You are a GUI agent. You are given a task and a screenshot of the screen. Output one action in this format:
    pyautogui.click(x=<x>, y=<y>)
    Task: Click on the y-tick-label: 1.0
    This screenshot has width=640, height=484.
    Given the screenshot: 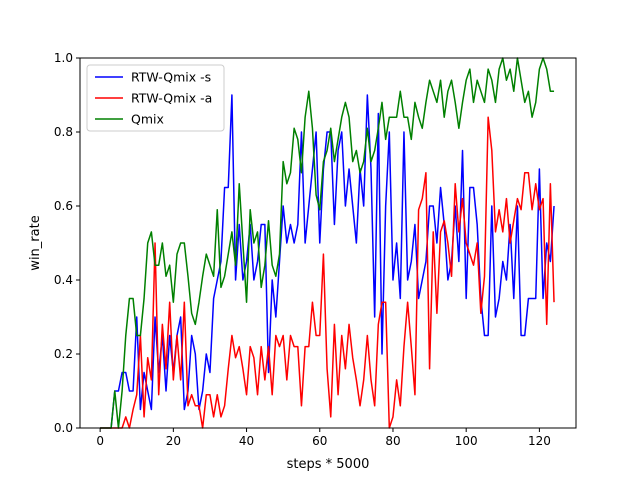 What is the action you would take?
    pyautogui.click(x=63, y=58)
    